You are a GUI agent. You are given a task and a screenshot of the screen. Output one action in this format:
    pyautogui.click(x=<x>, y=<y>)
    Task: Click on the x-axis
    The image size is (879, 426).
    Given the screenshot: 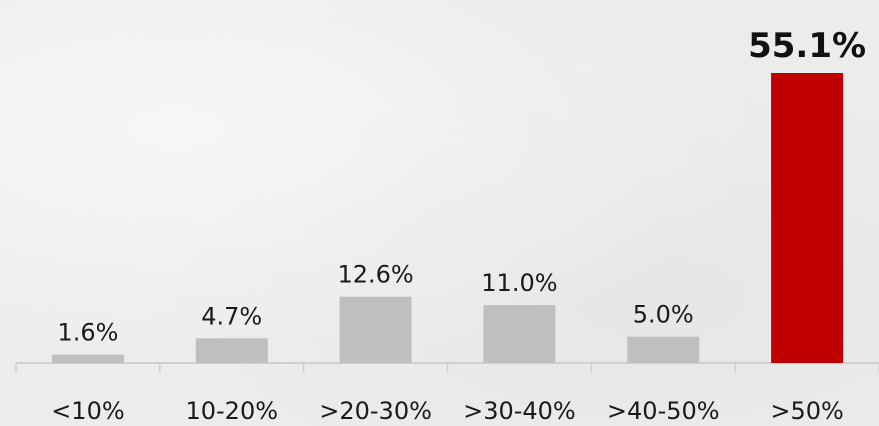 What is the action you would take?
    pyautogui.click(x=447, y=367)
    